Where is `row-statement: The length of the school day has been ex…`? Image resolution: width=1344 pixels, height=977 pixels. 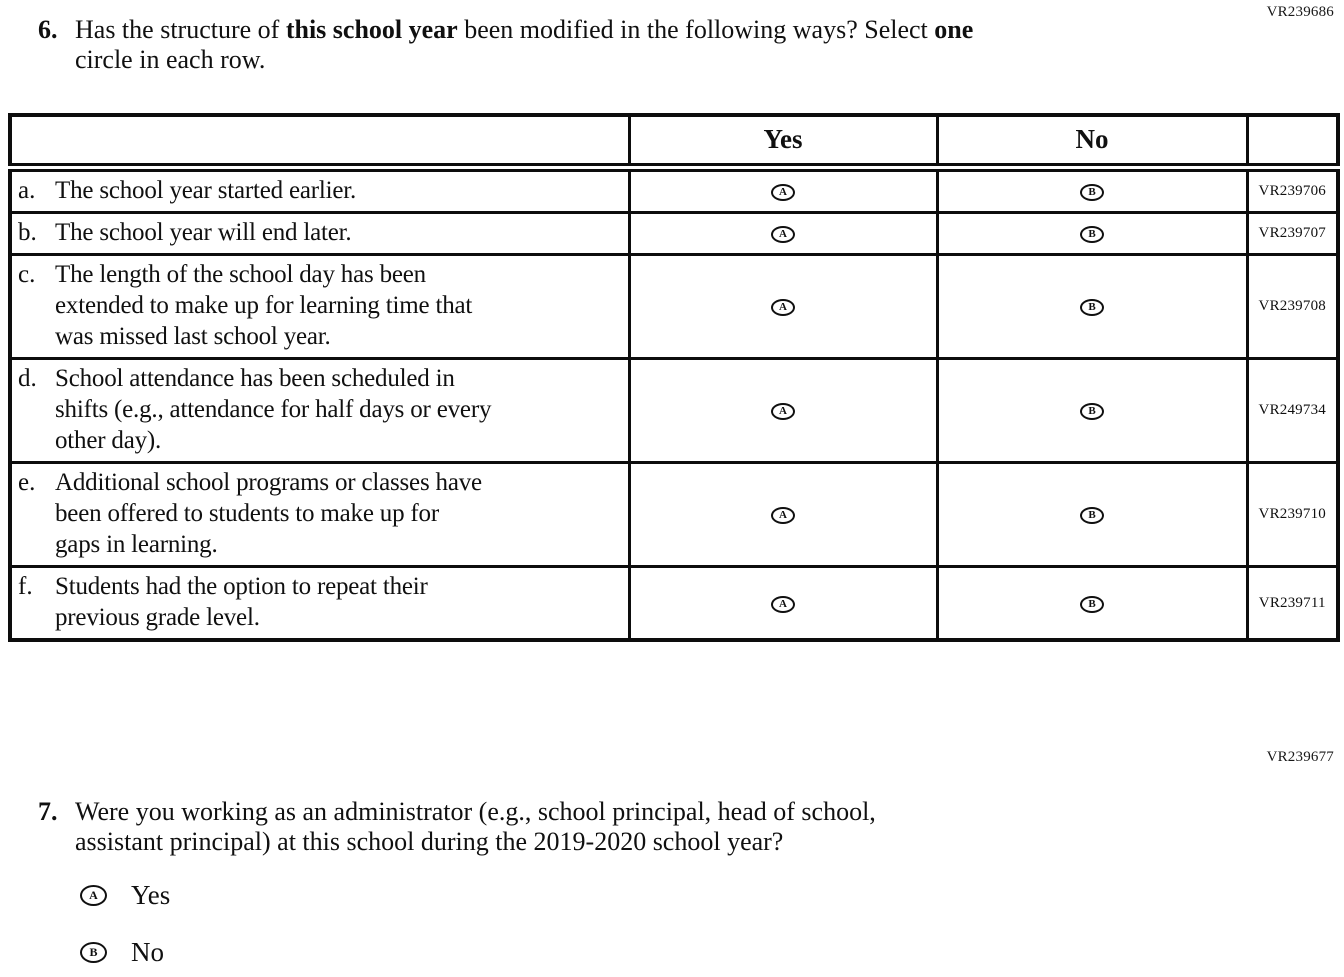
row-statement: The length of the school day has been ex… is located at coordinates (263, 305).